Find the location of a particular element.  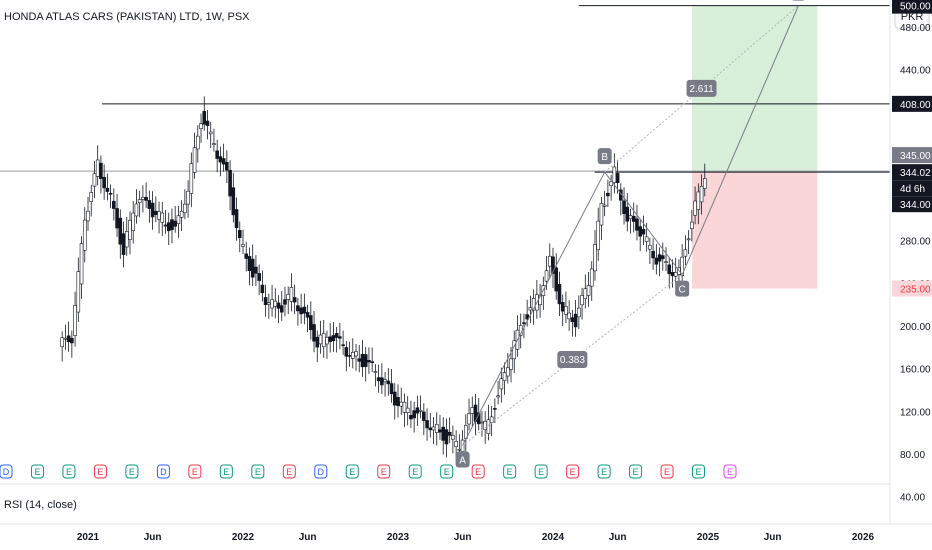

fib-ratio-bd: 2.611 is located at coordinates (701, 89).